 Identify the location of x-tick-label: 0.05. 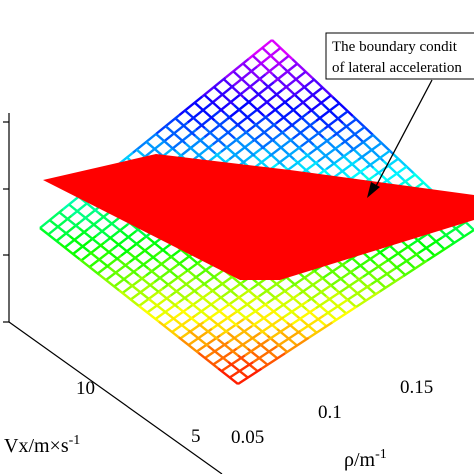
(247, 437).